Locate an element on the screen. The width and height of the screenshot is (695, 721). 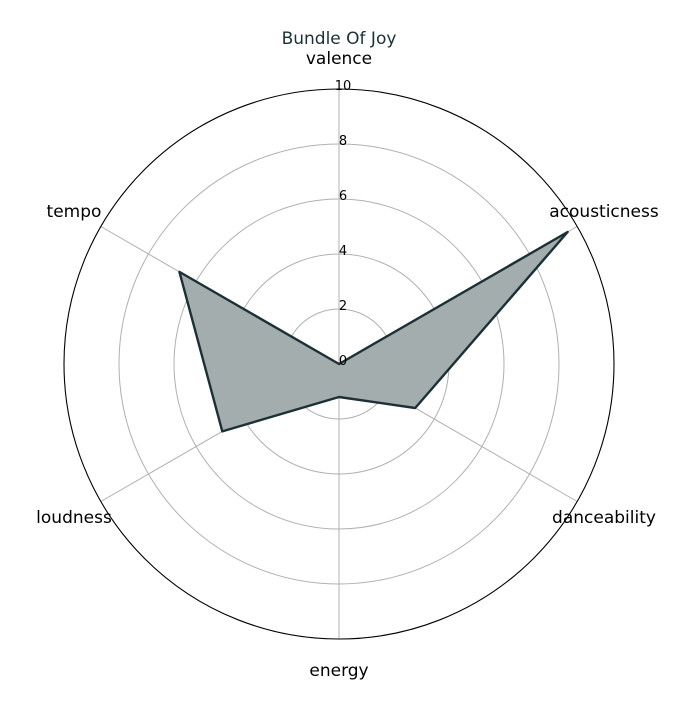
r-tick-label: 0 is located at coordinates (343, 361).